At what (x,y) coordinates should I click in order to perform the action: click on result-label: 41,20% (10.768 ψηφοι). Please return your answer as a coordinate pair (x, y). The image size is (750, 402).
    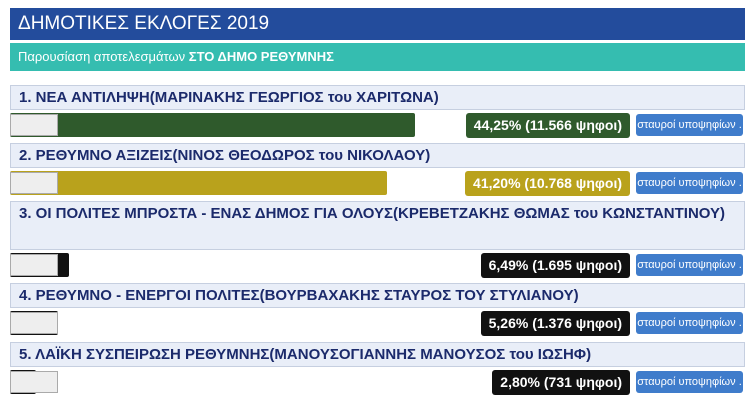
    Looking at the image, I should click on (547, 183).